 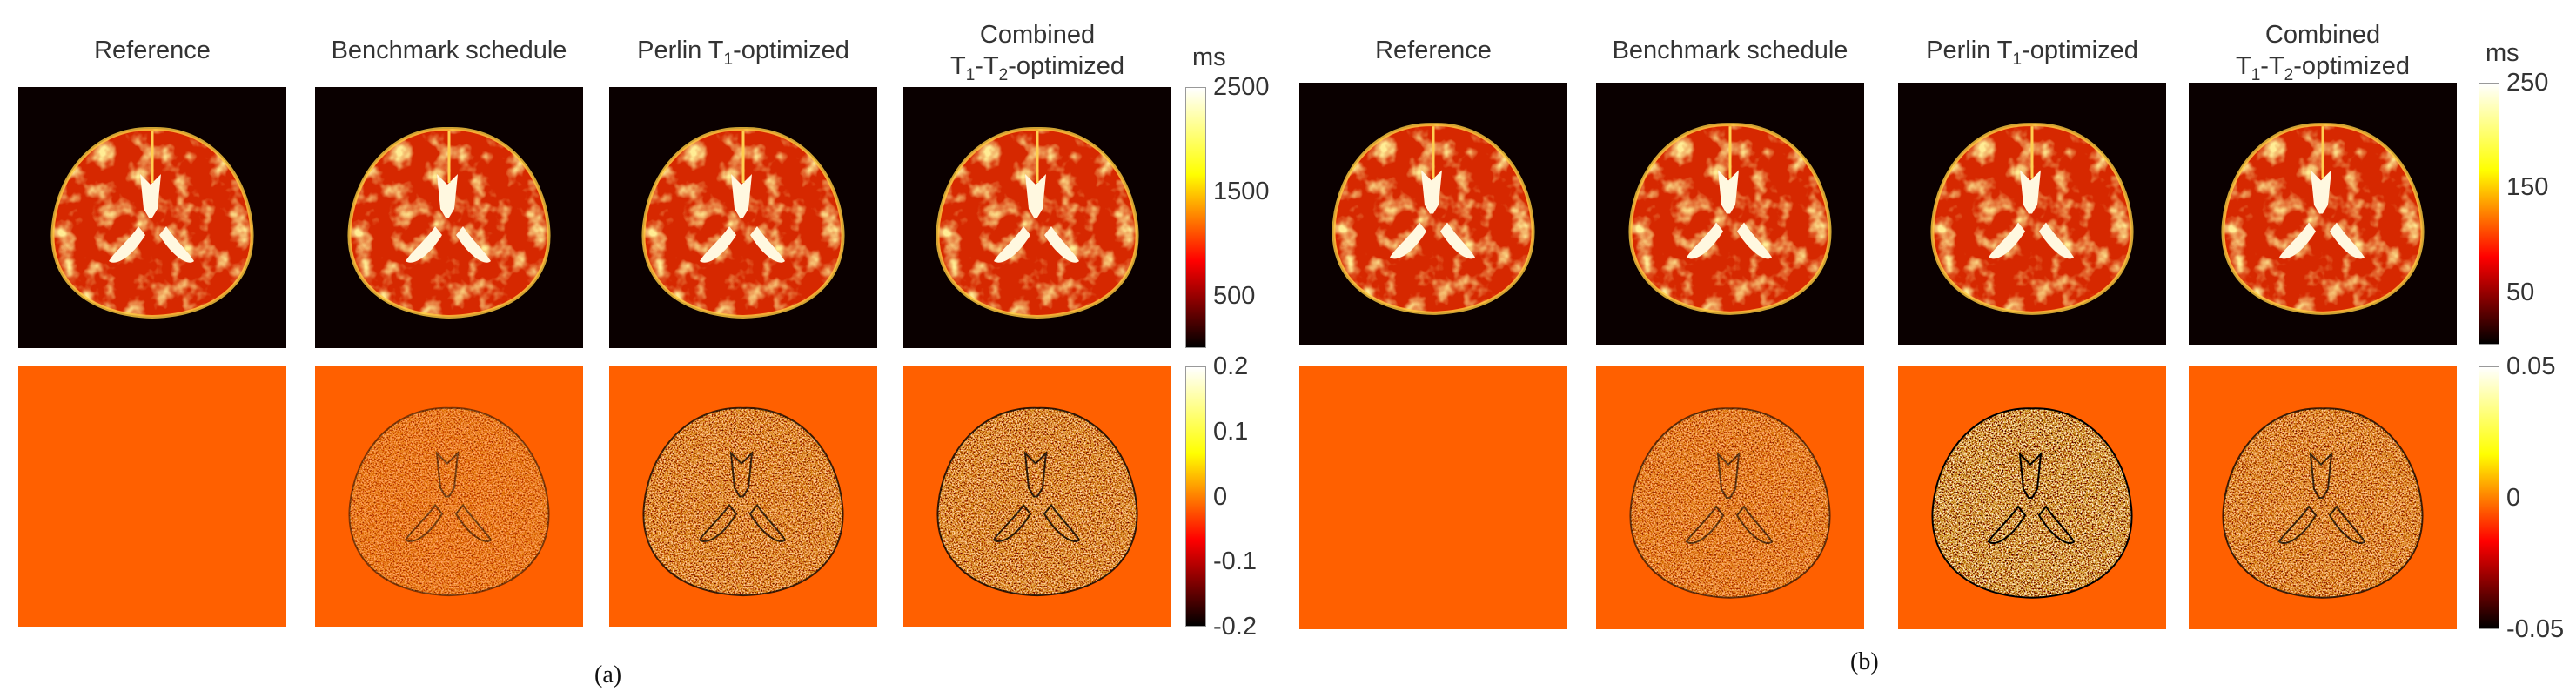 I want to click on colorbar-tick-label: 0.1, so click(x=1231, y=431).